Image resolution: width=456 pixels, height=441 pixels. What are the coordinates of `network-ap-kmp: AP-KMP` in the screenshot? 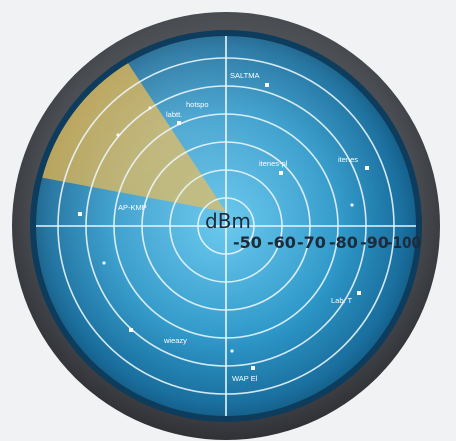 It's located at (112, 209).